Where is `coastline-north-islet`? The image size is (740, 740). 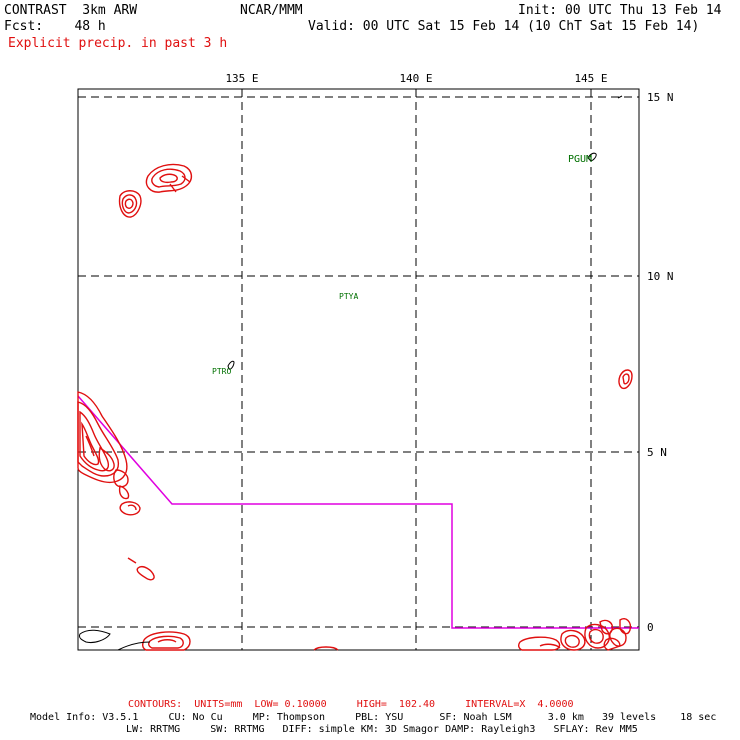 coastline-north-islet is located at coordinates (620, 97).